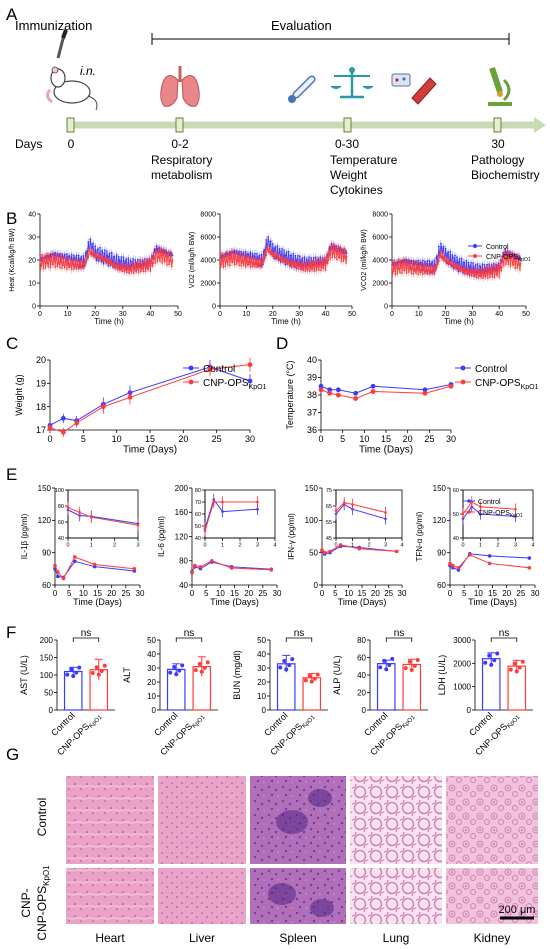 Image resolution: width=550 pixels, height=949 pixels. Describe the element at coordinates (208, 214) in the screenshot. I see `B2-ytick-label: 8000` at that location.